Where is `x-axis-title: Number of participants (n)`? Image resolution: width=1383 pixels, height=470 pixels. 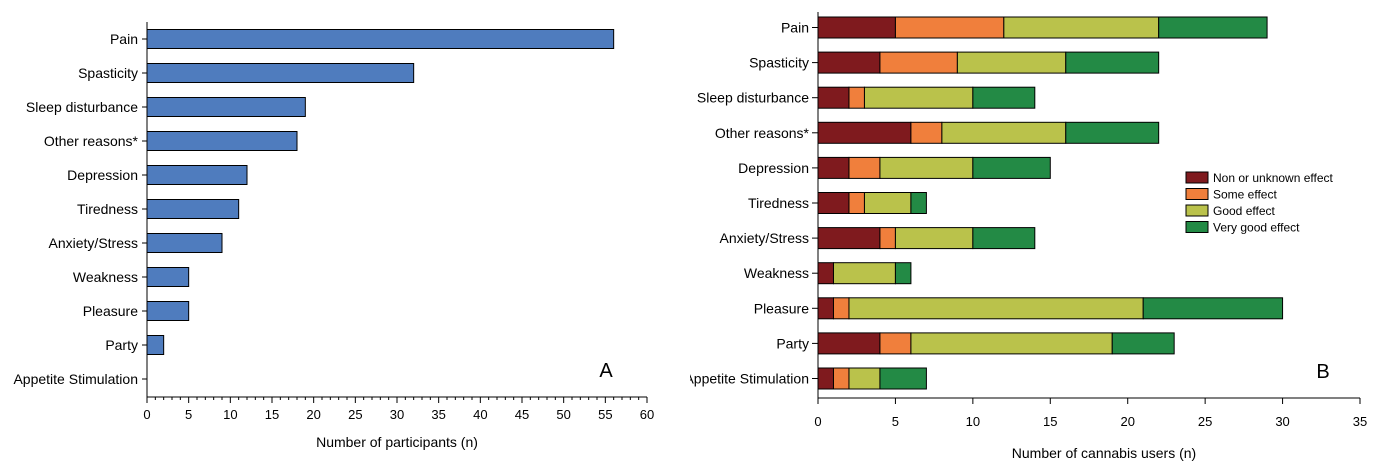 x-axis-title: Number of participants (n) is located at coordinates (397, 442).